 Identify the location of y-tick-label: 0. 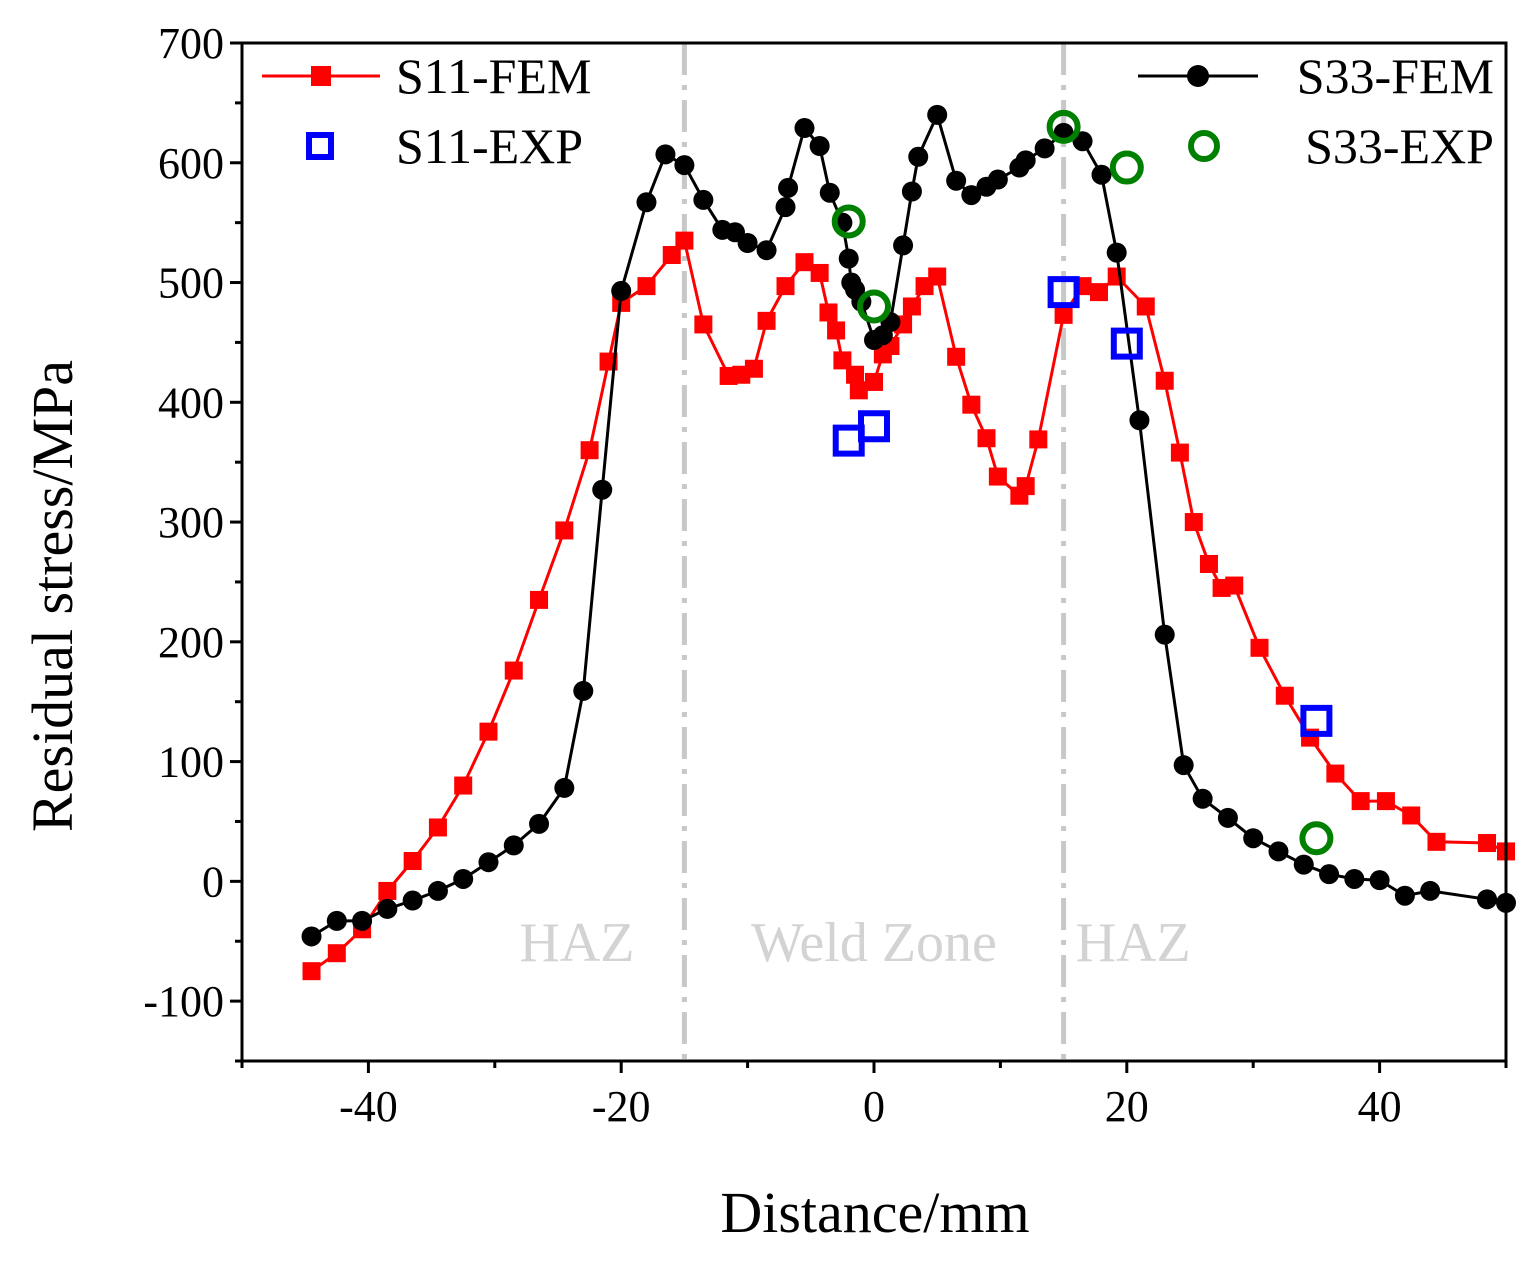
(213, 881).